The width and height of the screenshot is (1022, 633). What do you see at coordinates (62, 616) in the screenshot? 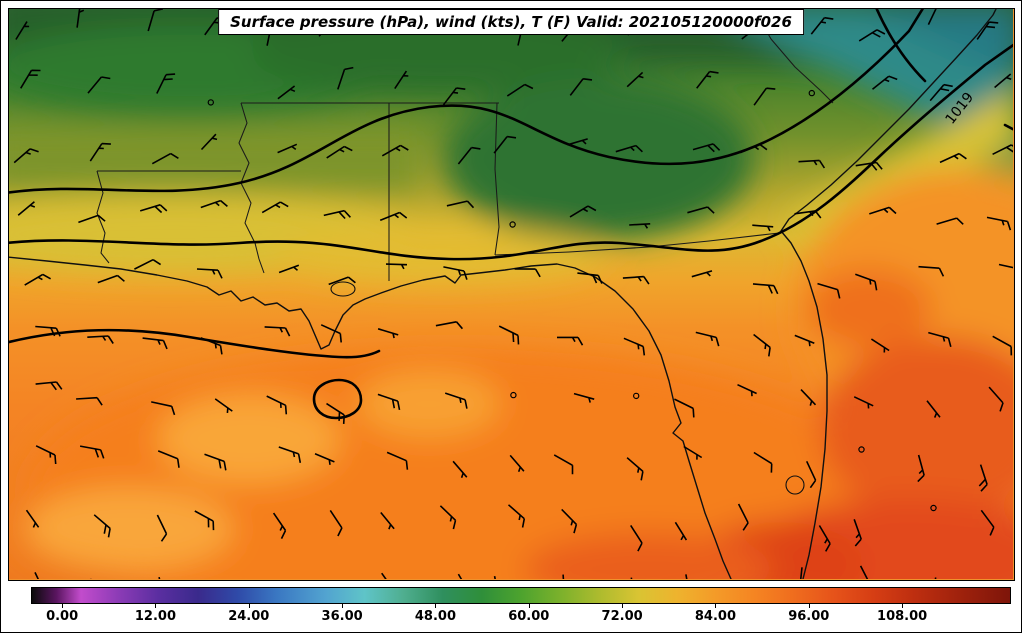
I see `colorbar-tick-label: 0.00` at bounding box center [62, 616].